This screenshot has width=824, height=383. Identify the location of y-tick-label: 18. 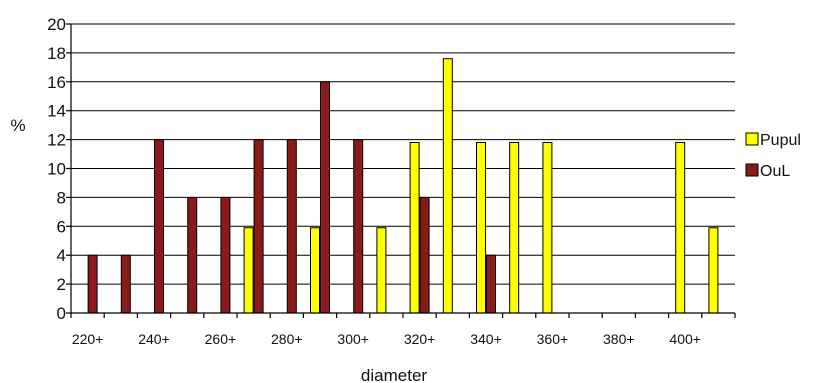
(56, 53).